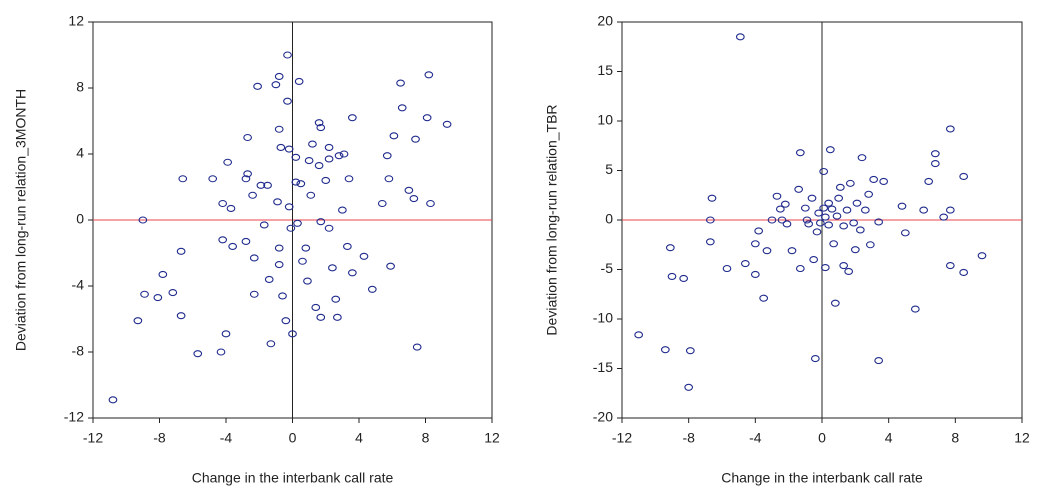  I want to click on y-tick-label: 5, so click(609, 169).